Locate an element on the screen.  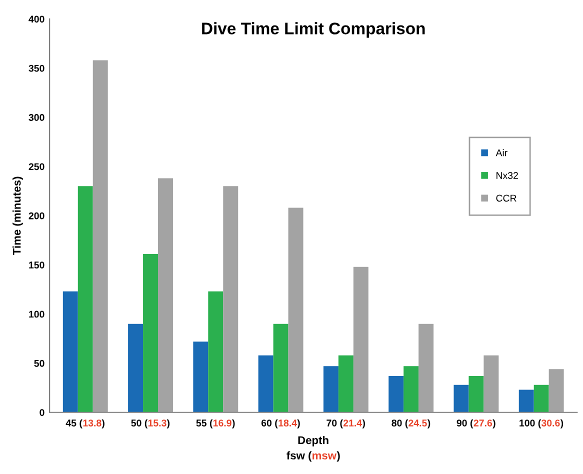
legend-label: Air is located at coordinates (502, 152).